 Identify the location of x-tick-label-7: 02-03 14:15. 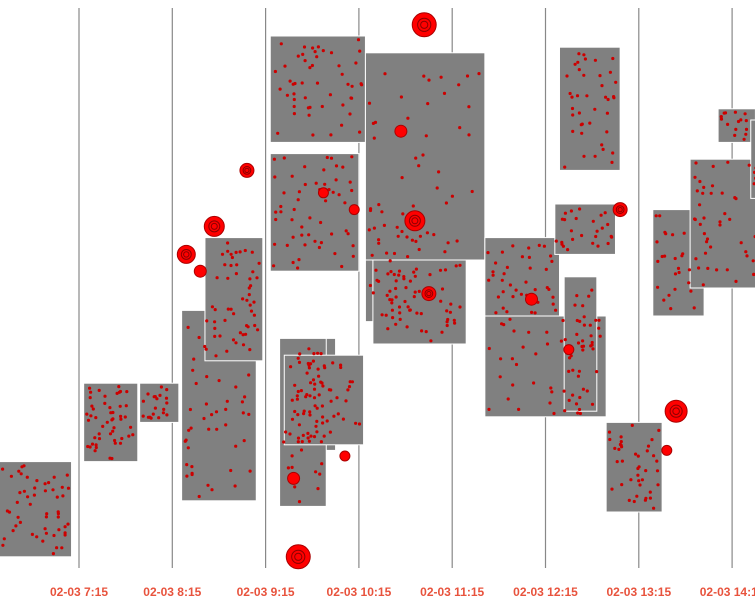
(727, 592).